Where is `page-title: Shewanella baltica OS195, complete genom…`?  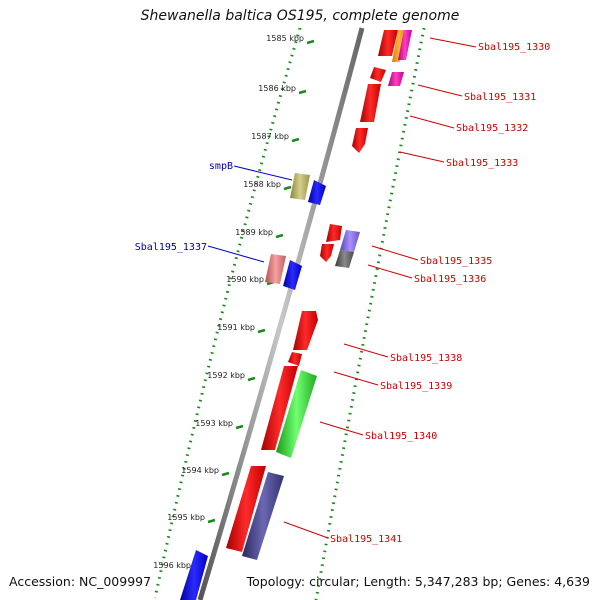
page-title: Shewanella baltica OS195, complete genom… is located at coordinates (300, 16).